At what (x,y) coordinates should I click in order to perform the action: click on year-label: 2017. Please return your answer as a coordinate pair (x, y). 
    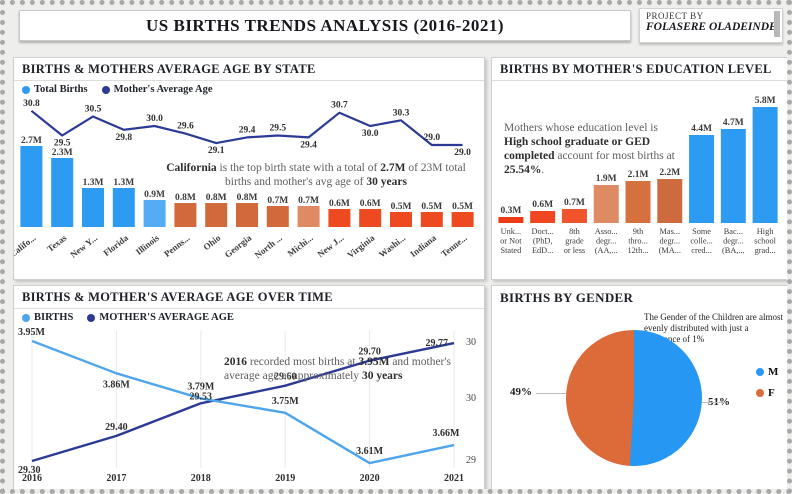
    Looking at the image, I should click on (116, 478).